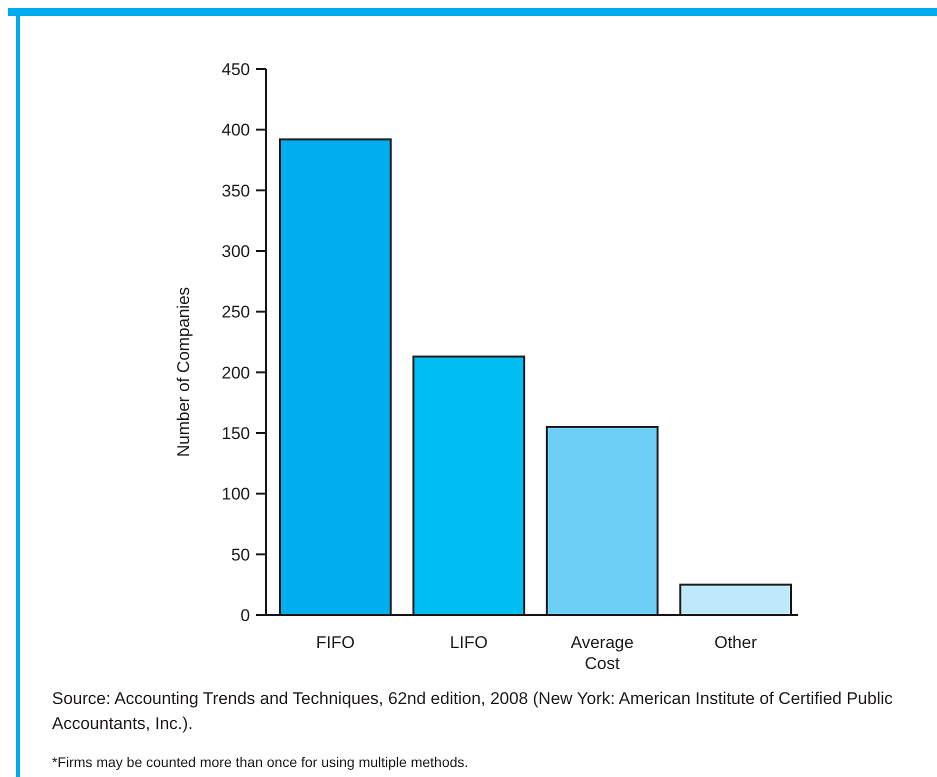 This screenshot has width=937, height=777. I want to click on y-tick-label: 100, so click(236, 494).